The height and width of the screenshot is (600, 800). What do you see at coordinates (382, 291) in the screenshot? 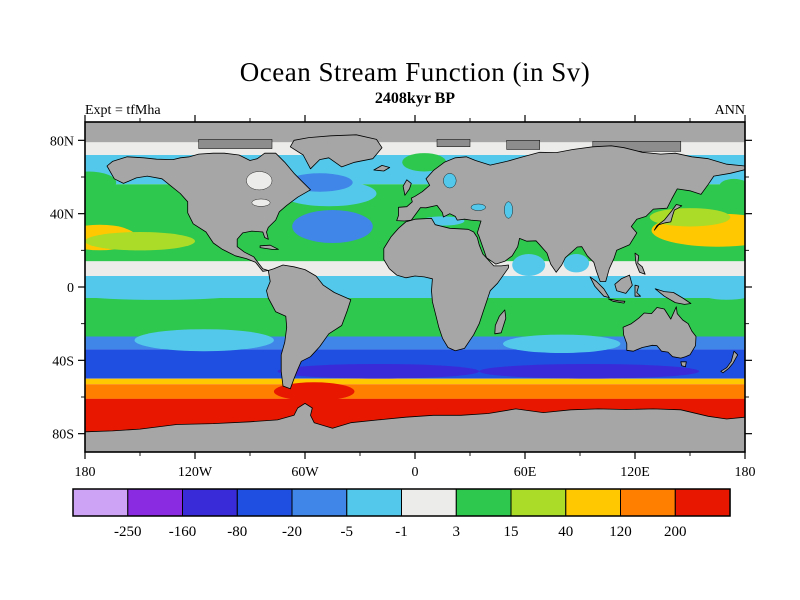
I see `ocean-feature-equatorial-atlantic` at bounding box center [382, 291].